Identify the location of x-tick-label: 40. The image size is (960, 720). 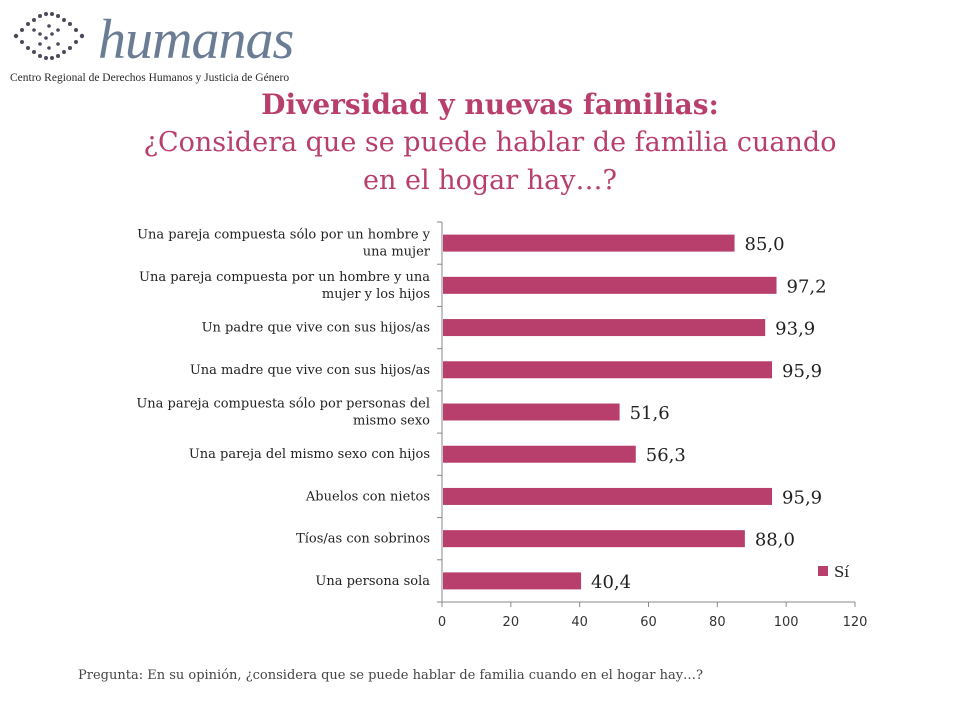
(579, 622).